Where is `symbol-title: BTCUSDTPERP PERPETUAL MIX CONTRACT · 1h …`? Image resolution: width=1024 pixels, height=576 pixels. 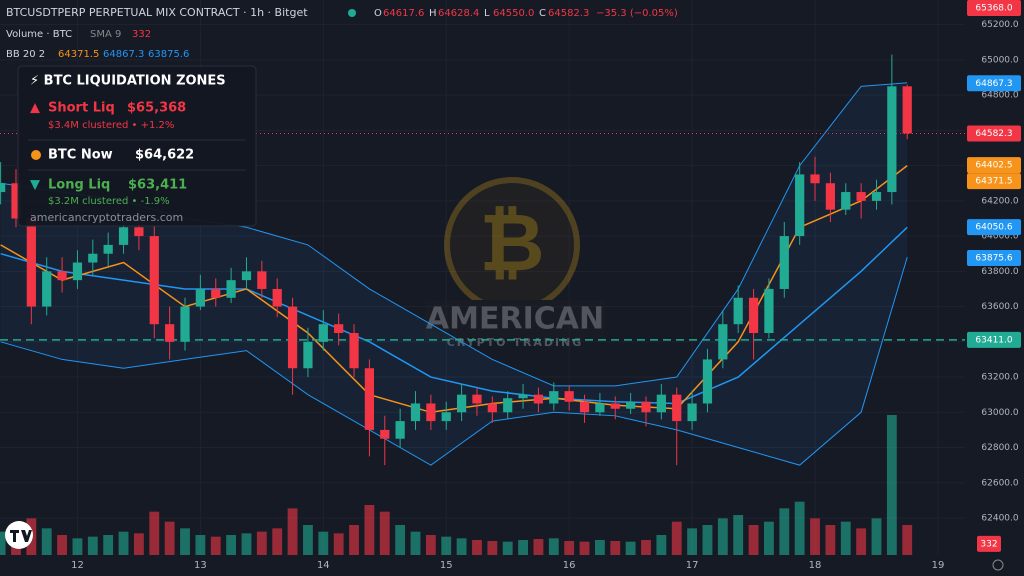
symbol-title: BTCUSDTPERP PERPETUAL MIX CONTRACT · 1h … is located at coordinates (157, 12).